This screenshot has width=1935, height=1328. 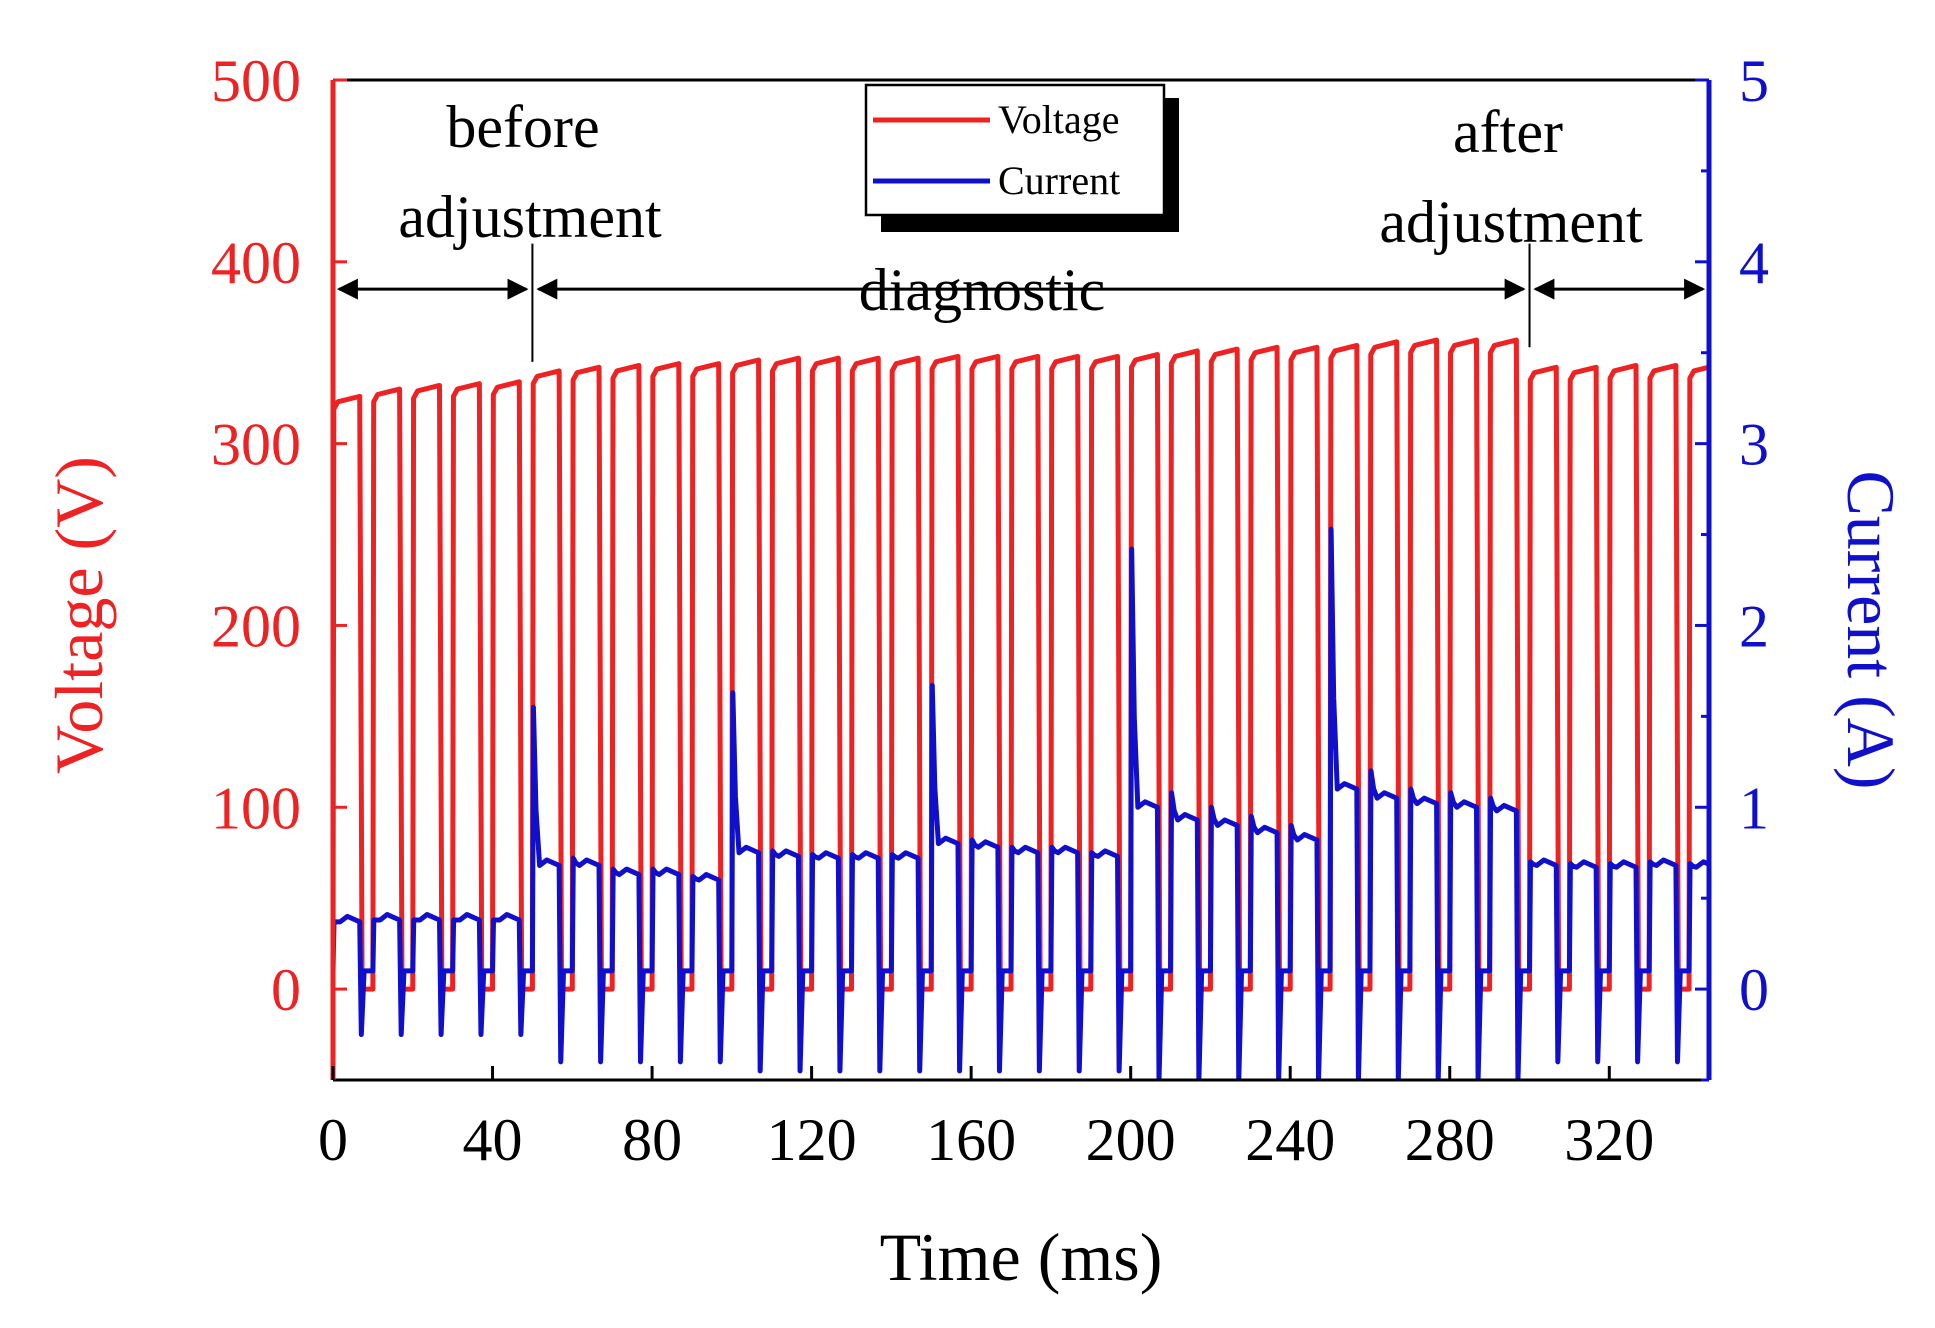 I want to click on x-tick-label: 40, so click(x=493, y=1140).